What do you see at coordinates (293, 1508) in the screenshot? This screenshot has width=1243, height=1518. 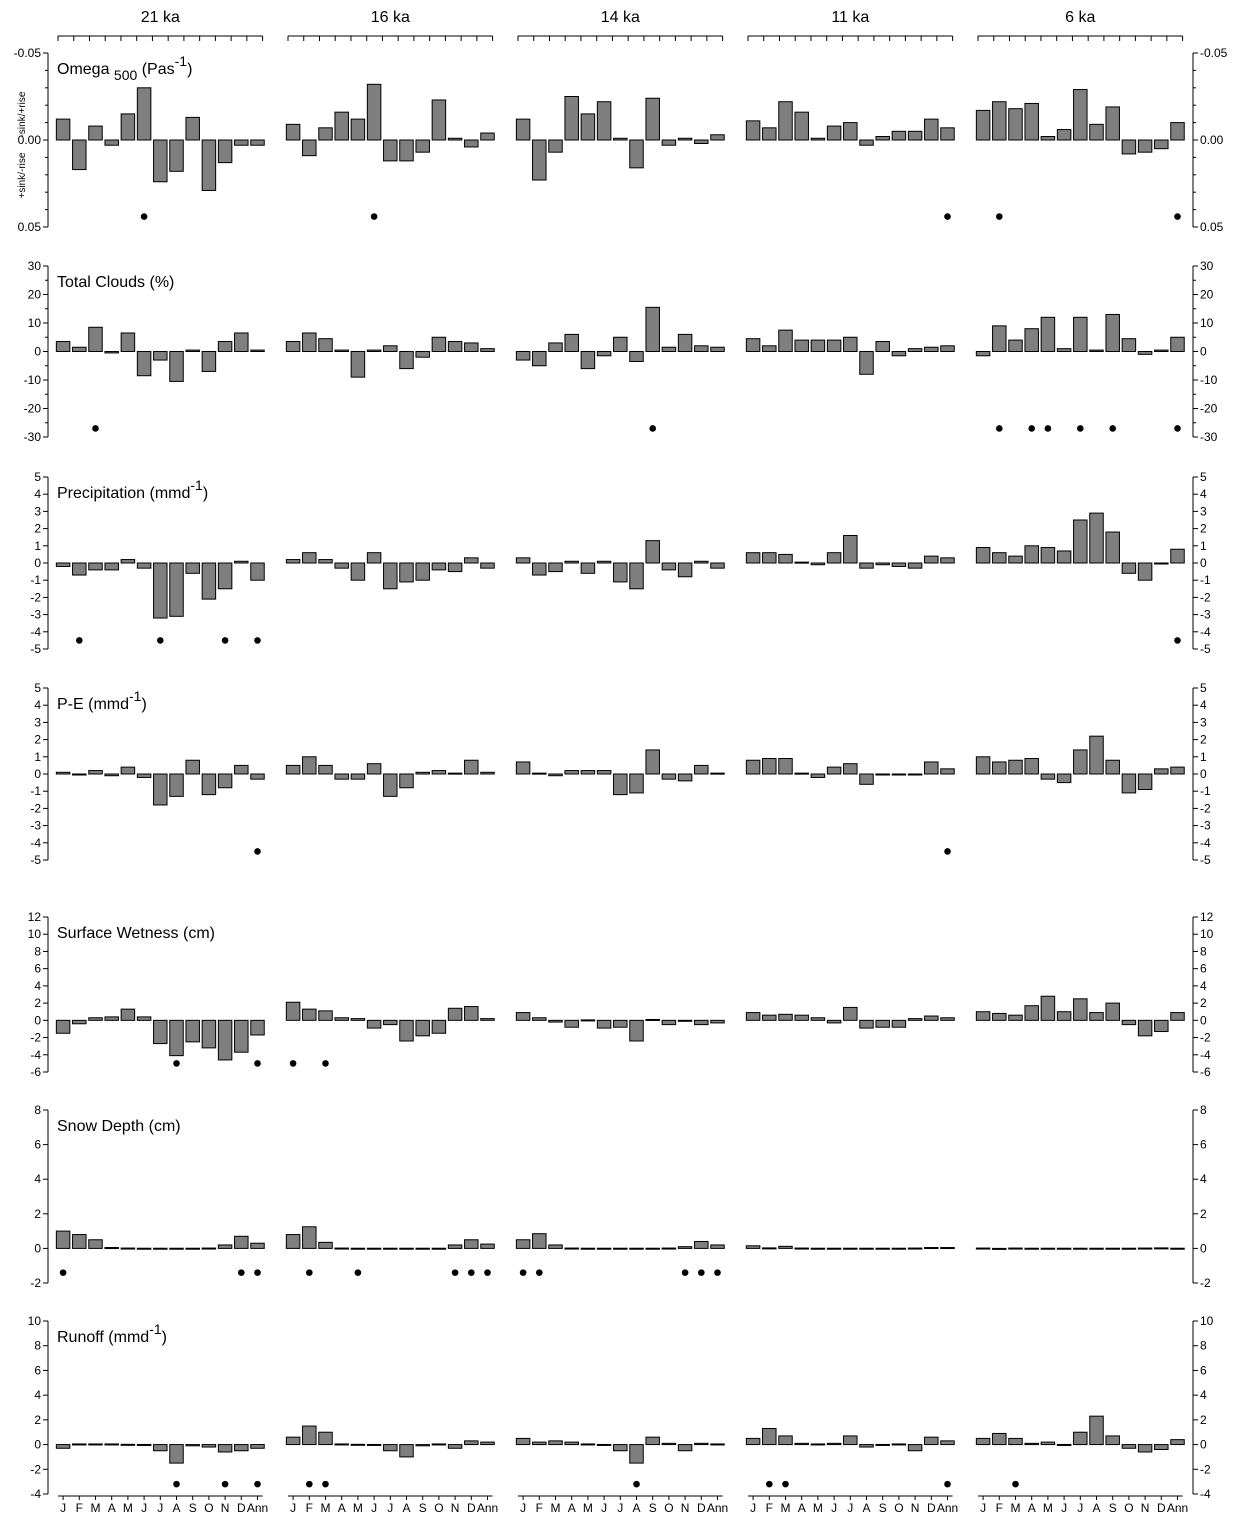 I see `x-tick-label: J` at bounding box center [293, 1508].